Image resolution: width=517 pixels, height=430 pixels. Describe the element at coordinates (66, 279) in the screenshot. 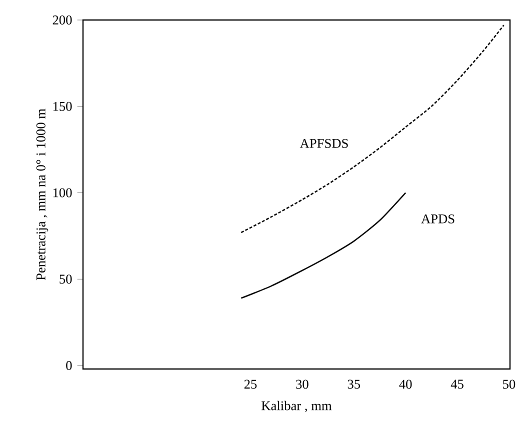

I see `y-tick-label: 50` at that location.